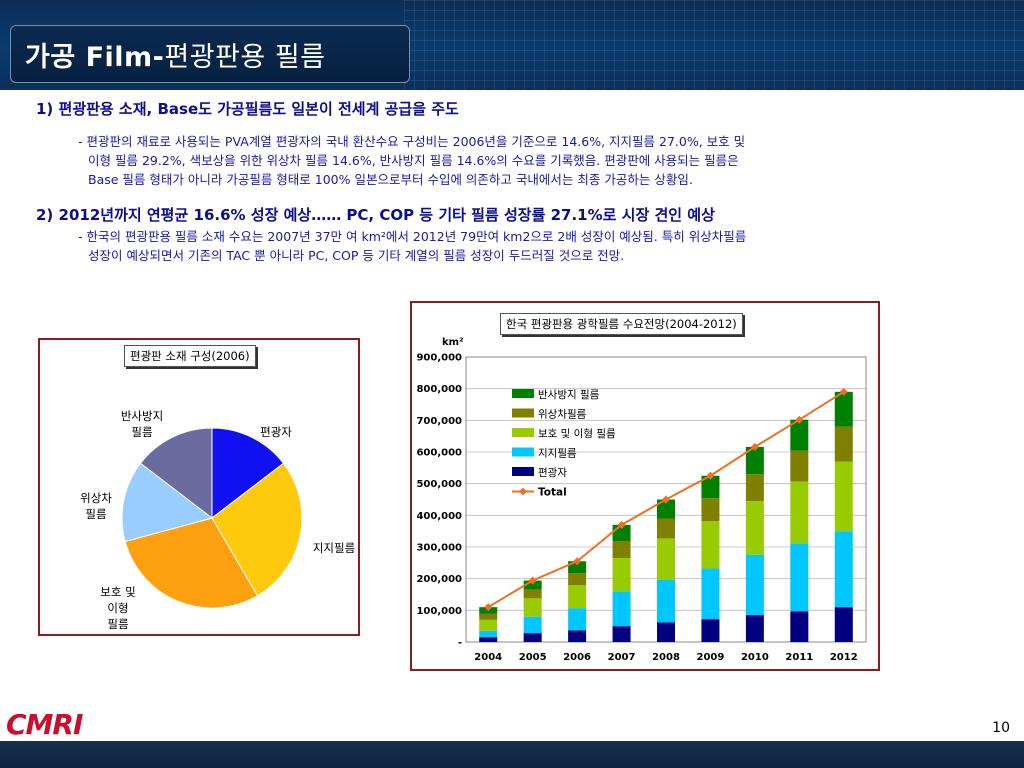 The width and height of the screenshot is (1024, 768). What do you see at coordinates (96, 498) in the screenshot?
I see `pie-label-line: 위상차` at bounding box center [96, 498].